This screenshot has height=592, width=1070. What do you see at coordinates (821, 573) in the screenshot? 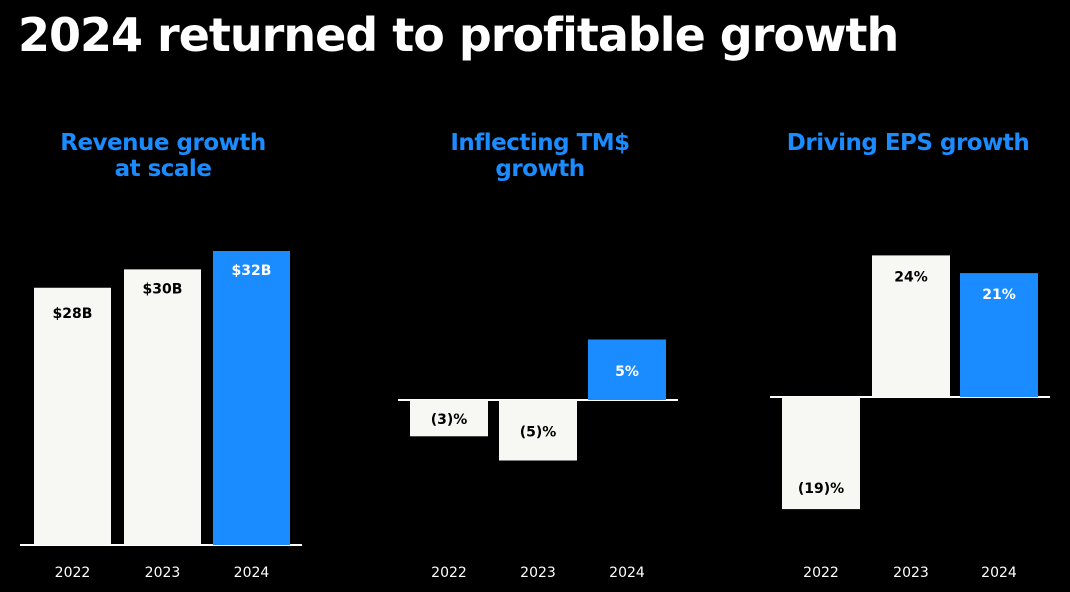
I see `chart-3-x-tick-label: 2022` at bounding box center [821, 573].